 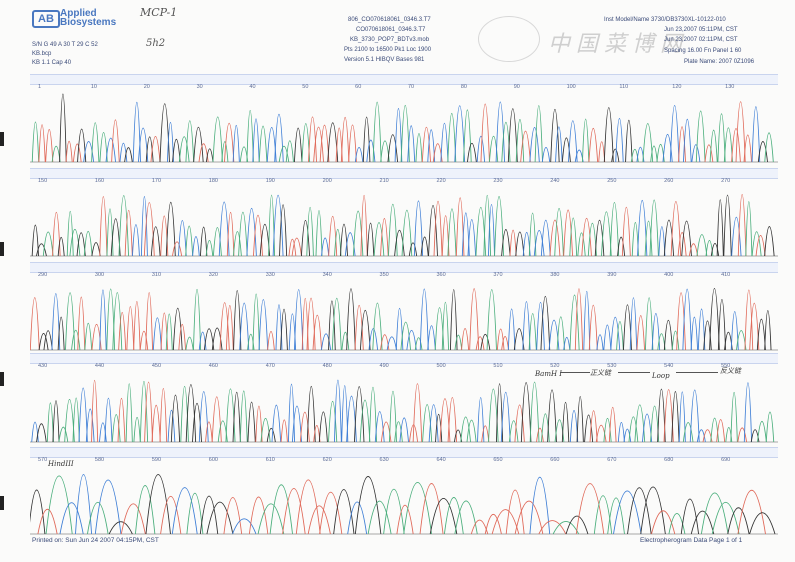 I want to click on tick-label: 640, so click(x=441, y=460).